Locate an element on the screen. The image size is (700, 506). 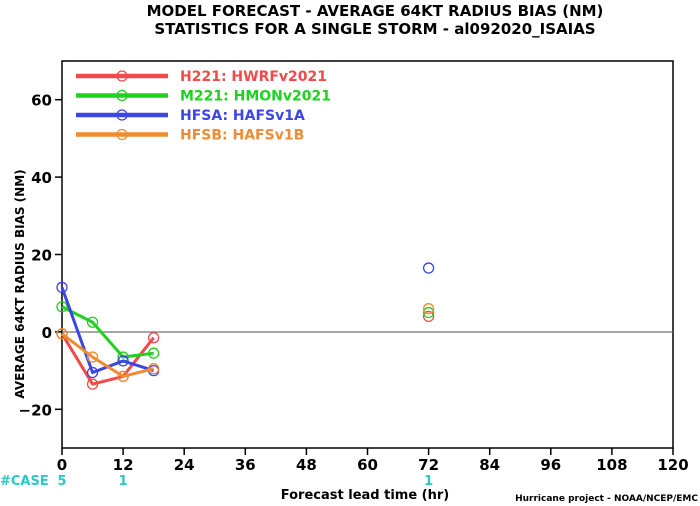
legend-label: H221: HWRFv2021 is located at coordinates (253, 77).